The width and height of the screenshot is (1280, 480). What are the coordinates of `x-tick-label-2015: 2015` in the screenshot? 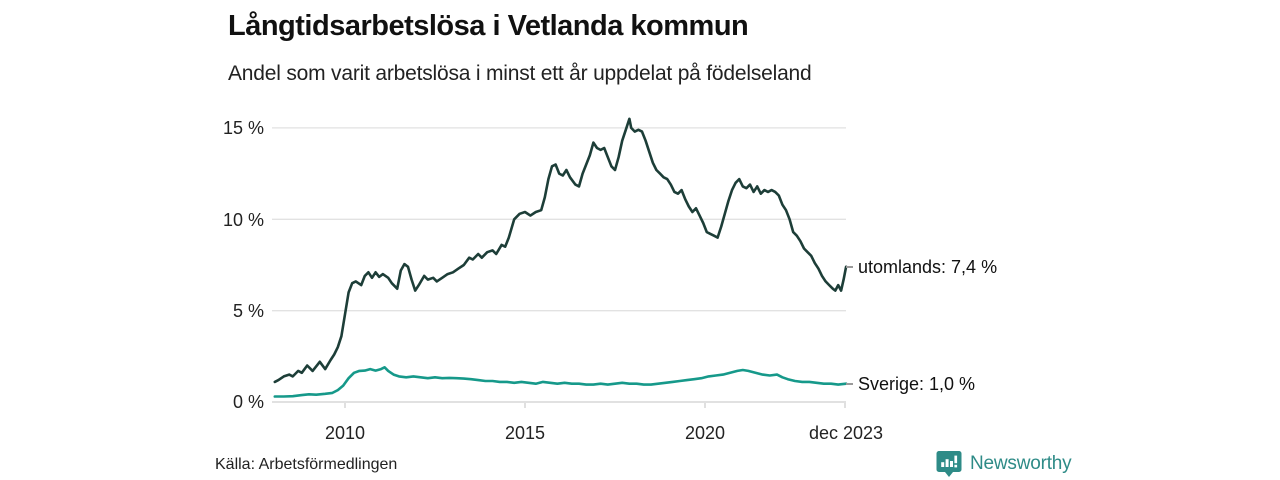 It's located at (525, 433).